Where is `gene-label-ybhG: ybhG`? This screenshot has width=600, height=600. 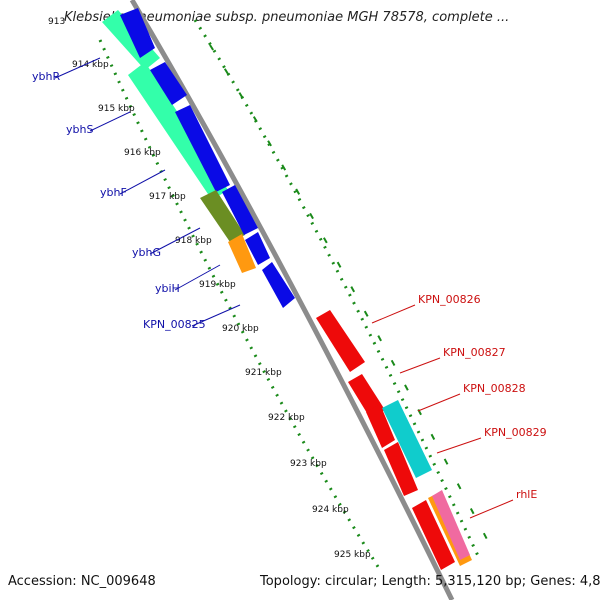
gene-label-ybhG: ybhG is located at coordinates (146, 252).